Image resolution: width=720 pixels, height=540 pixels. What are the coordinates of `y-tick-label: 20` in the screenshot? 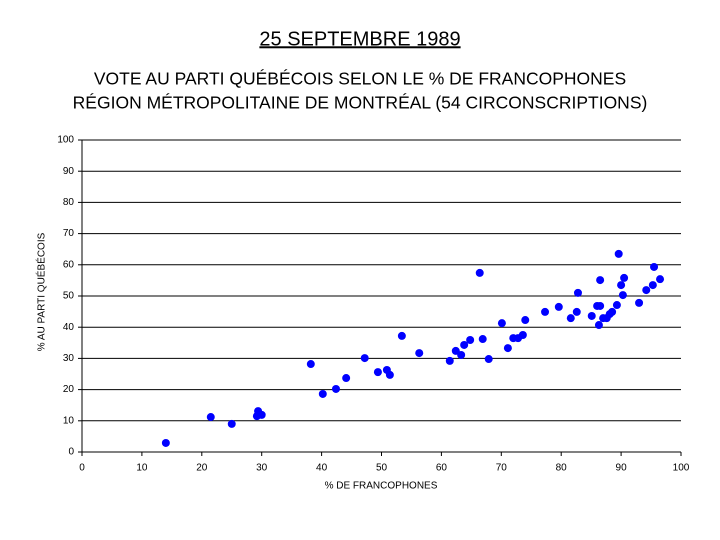 It's located at (69, 389).